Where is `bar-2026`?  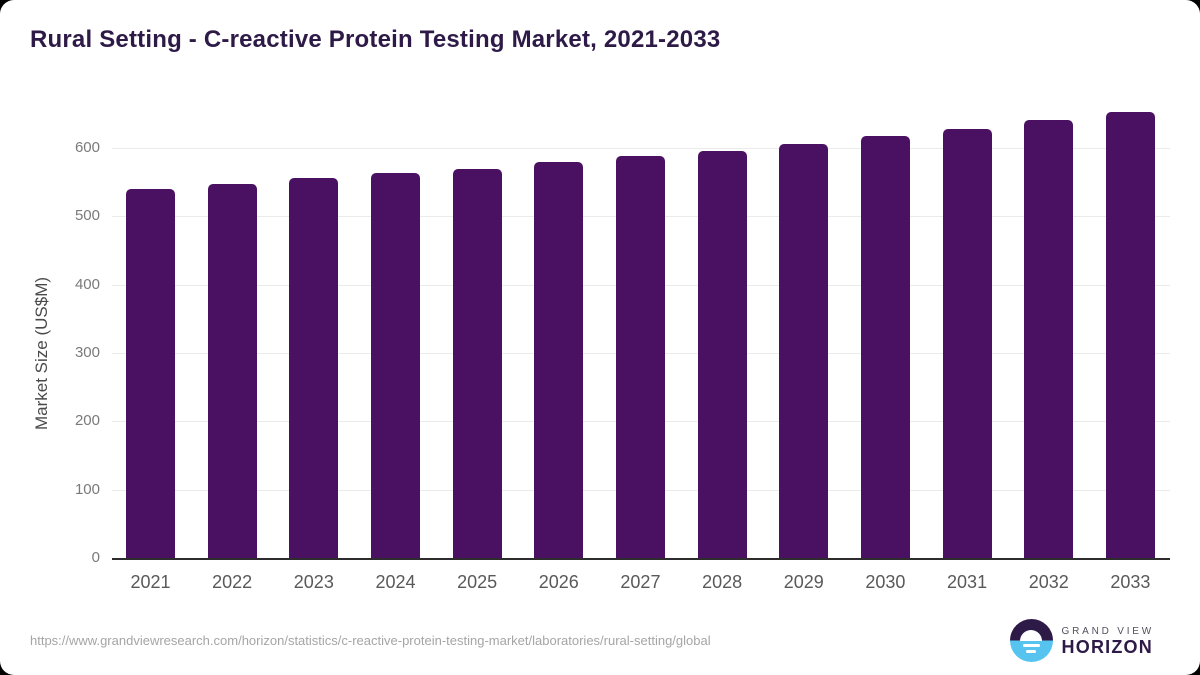
bar-2026 is located at coordinates (559, 360).